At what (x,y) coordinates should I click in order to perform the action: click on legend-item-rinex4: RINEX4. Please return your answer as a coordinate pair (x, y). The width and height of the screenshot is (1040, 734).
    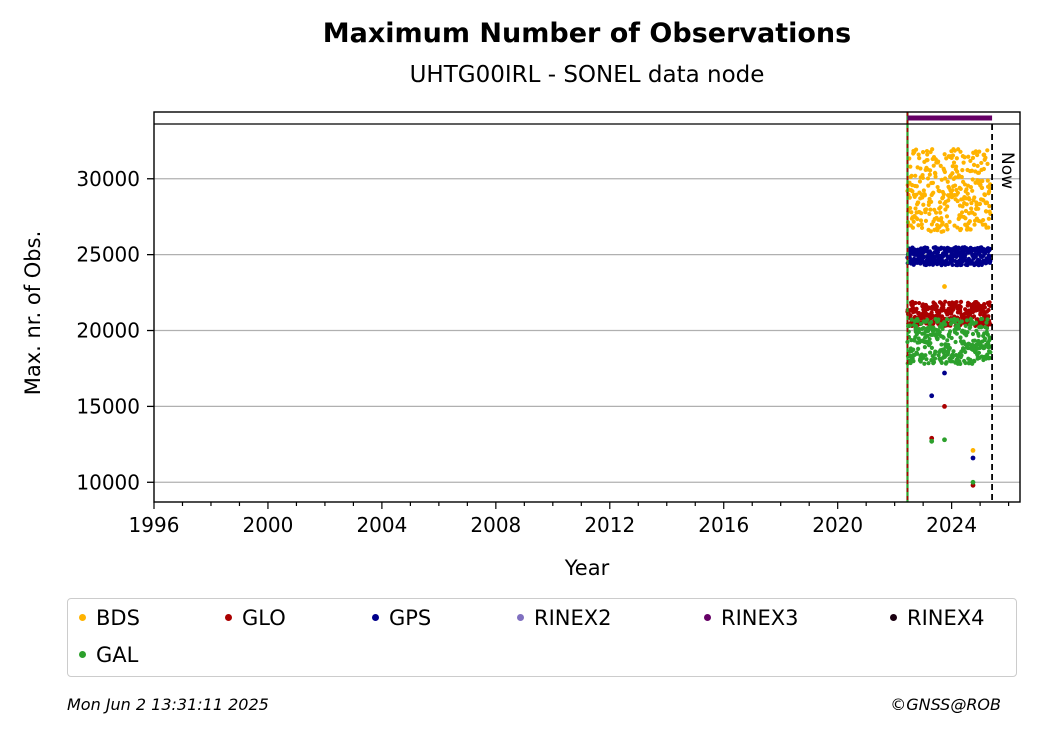
    Looking at the image, I should click on (937, 618).